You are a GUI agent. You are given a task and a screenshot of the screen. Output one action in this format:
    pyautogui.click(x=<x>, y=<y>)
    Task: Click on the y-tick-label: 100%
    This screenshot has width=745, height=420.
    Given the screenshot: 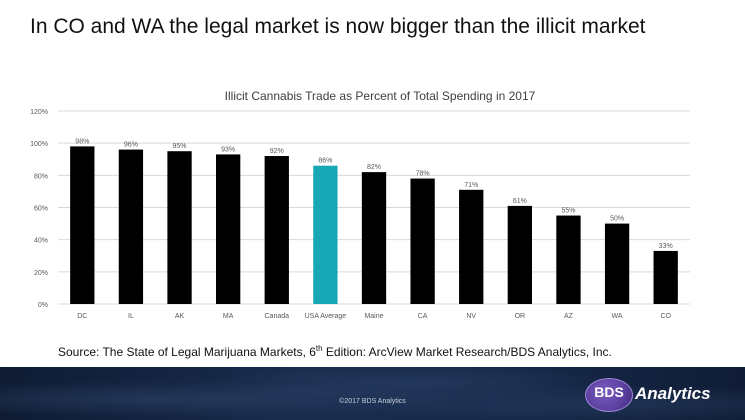 What is the action you would take?
    pyautogui.click(x=39, y=144)
    